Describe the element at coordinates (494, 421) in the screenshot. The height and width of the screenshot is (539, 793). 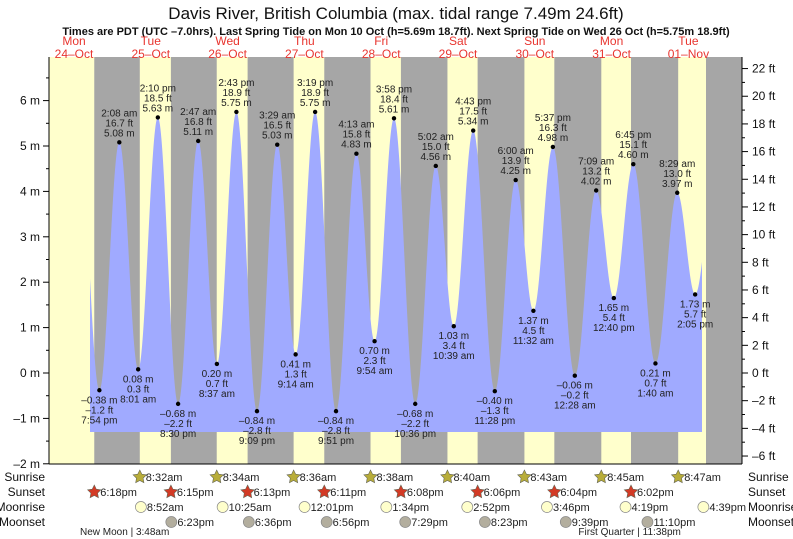
I see `low-tide-label: 11:28 pm` at that location.